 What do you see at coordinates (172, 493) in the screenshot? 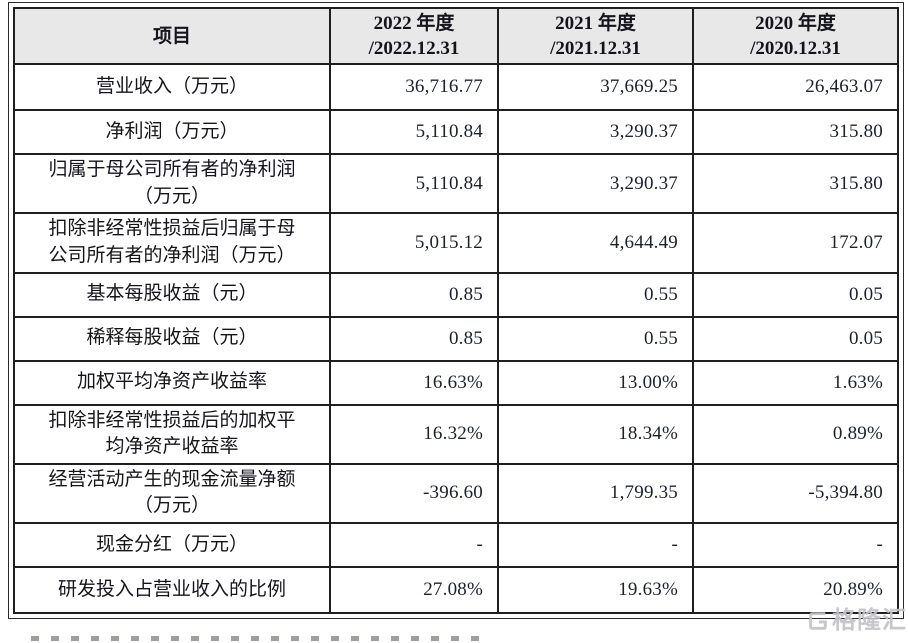
I see `item-label-cell: 经营活动产生的现金流量净额 （万元）` at bounding box center [172, 493].